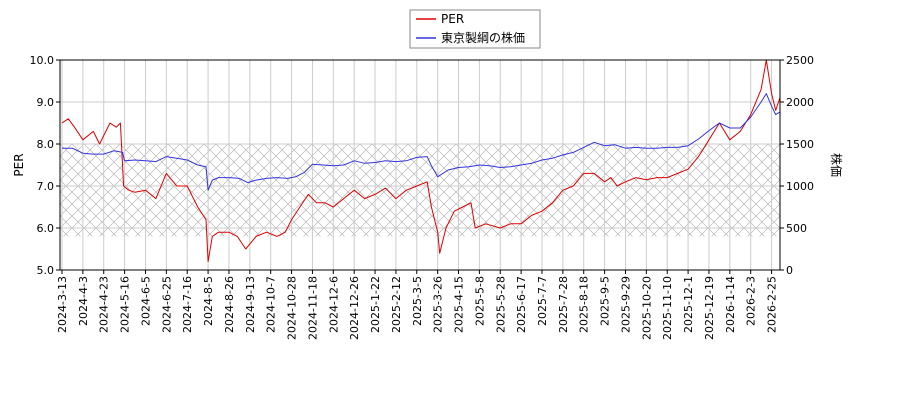 This screenshot has height=400, width=900. I want to click on legend-price-label: 東京製綱の株価, so click(483, 37).